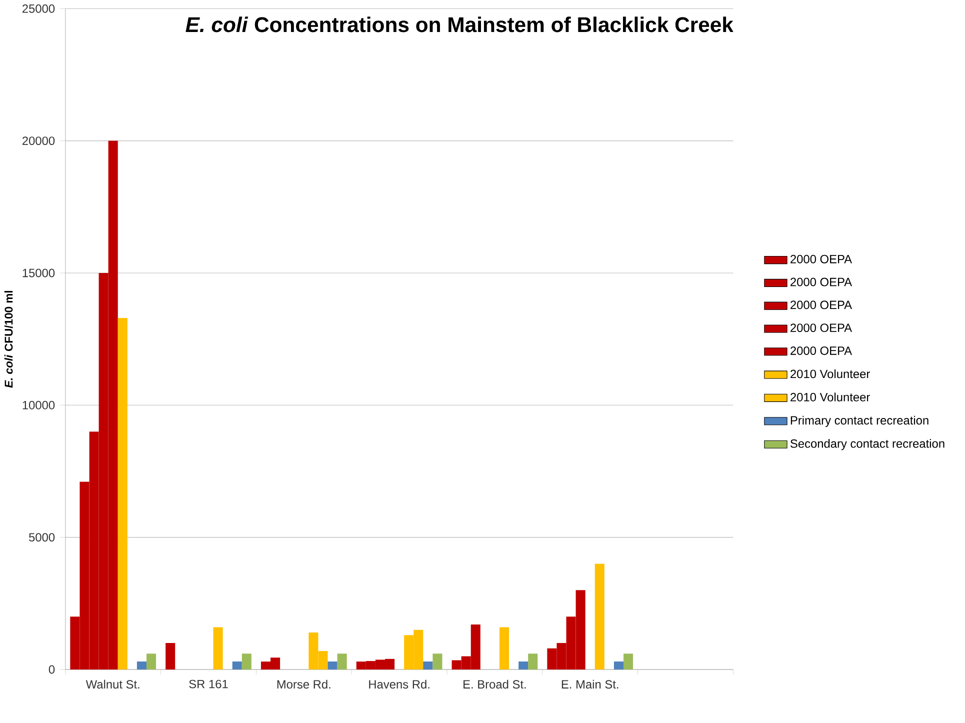 This screenshot has height=723, width=965. Describe the element at coordinates (42, 537) in the screenshot. I see `y-tick-label: 5000` at that location.